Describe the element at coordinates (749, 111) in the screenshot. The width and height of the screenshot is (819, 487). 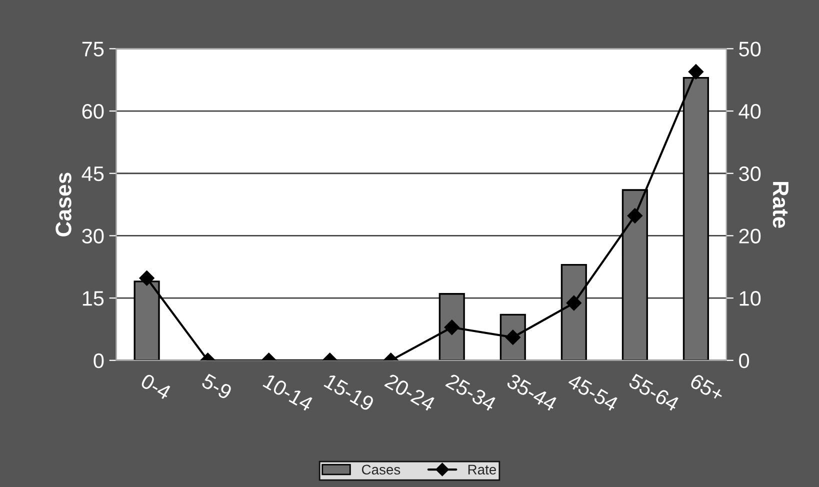
I see `y2-tick-label: 40` at that location.